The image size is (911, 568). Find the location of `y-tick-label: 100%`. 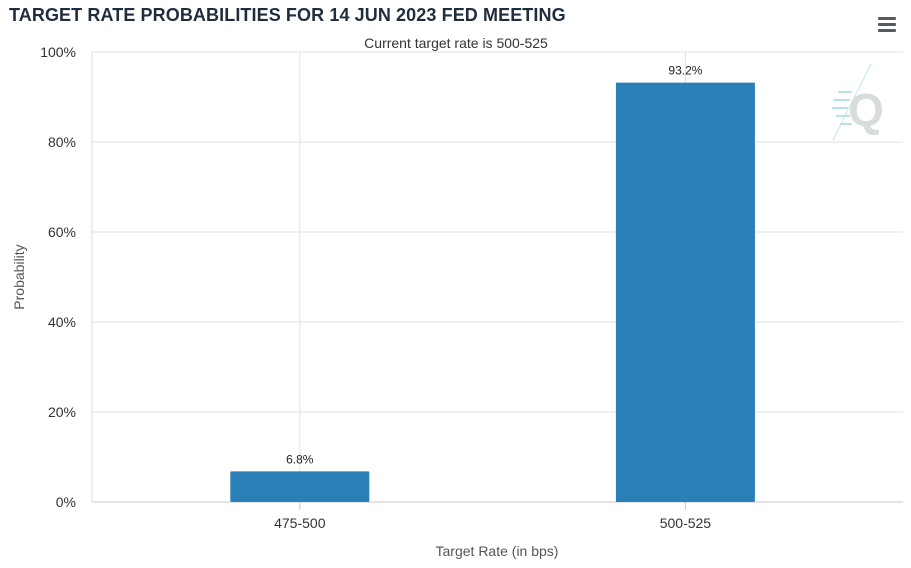

y-tick-label: 100% is located at coordinates (58, 52).